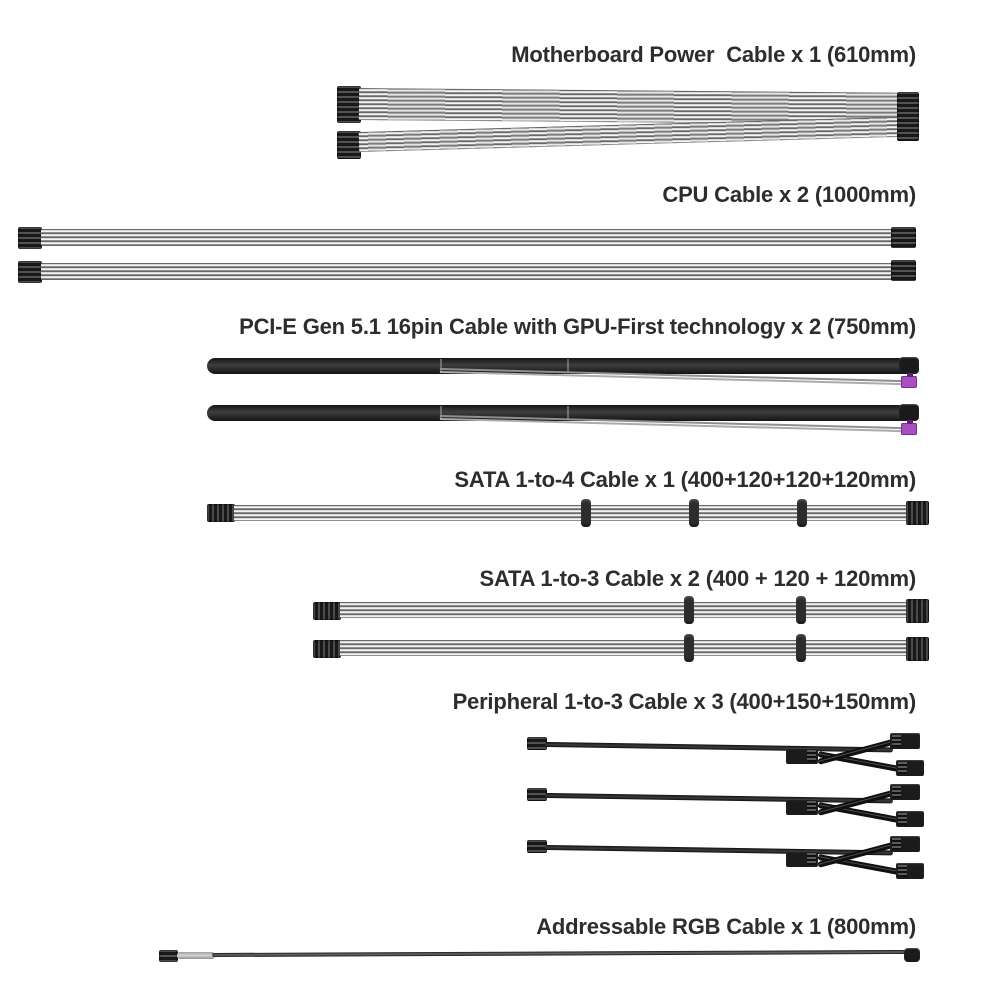 The width and height of the screenshot is (1000, 1000). What do you see at coordinates (713, 54) in the screenshot?
I see `label-motherboard-cable: Motherboard Power Cable x 1 (610mm)` at bounding box center [713, 54].